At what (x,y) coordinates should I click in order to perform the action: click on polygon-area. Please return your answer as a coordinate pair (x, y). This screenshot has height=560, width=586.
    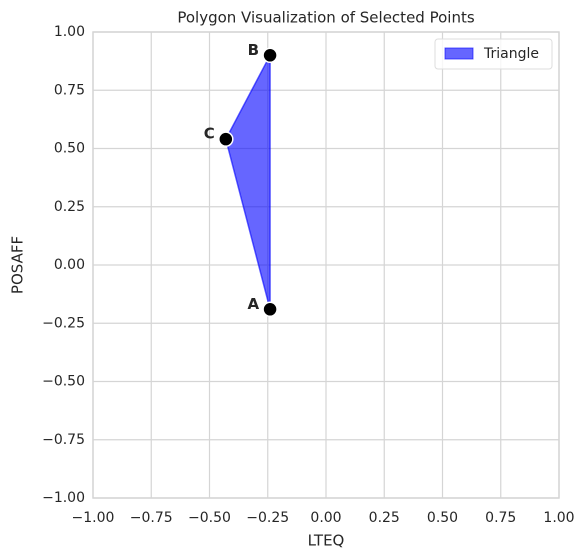
    Looking at the image, I should click on (248, 182).